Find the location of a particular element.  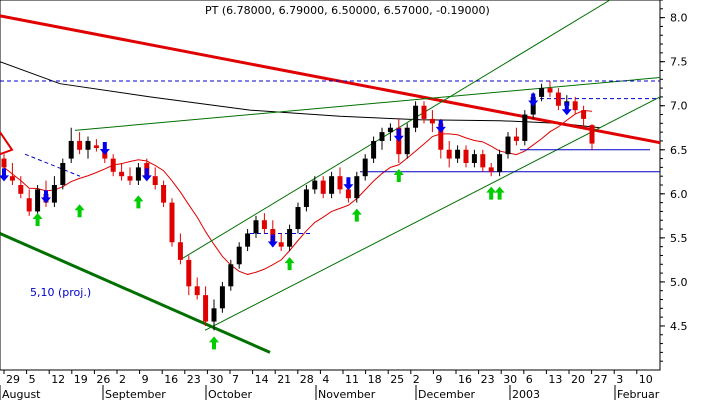

x-tick-label: 4 is located at coordinates (325, 379).